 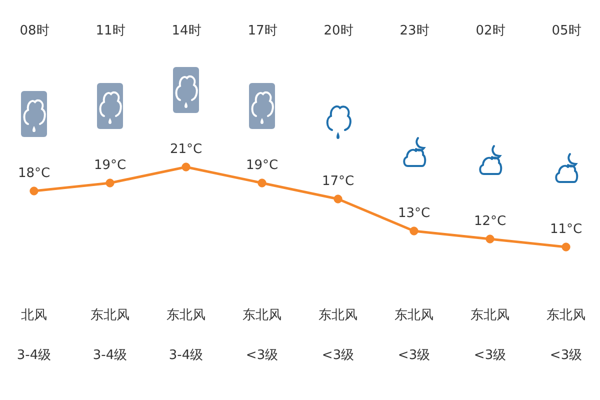 I want to click on x-tick-label: 14时, so click(x=187, y=31).